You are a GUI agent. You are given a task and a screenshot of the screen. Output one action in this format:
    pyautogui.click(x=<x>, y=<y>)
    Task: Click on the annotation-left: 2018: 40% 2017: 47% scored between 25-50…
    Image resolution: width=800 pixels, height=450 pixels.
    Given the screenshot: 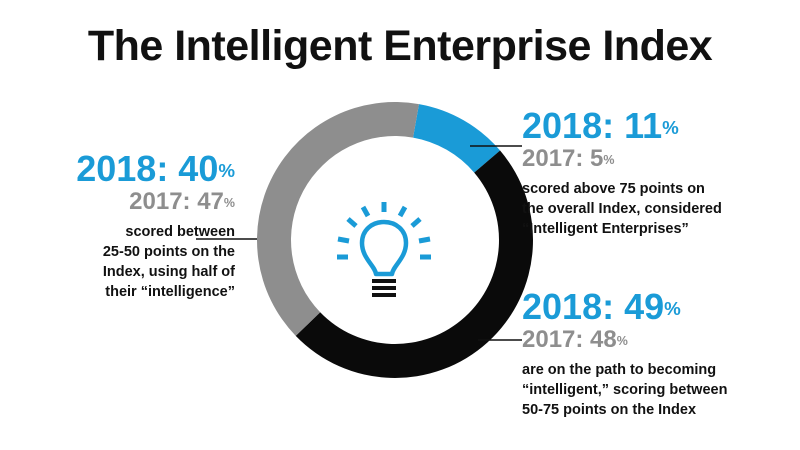 What is the action you would take?
    pyautogui.click(x=127, y=226)
    